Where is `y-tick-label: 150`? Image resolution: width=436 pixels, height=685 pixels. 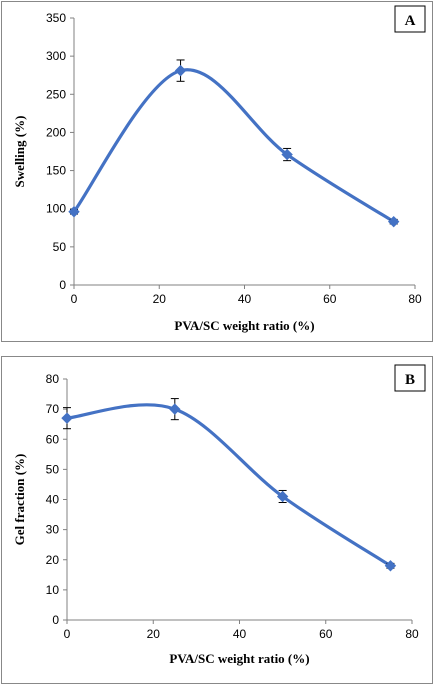
y-tick-label: 150 is located at coordinates (56, 171).